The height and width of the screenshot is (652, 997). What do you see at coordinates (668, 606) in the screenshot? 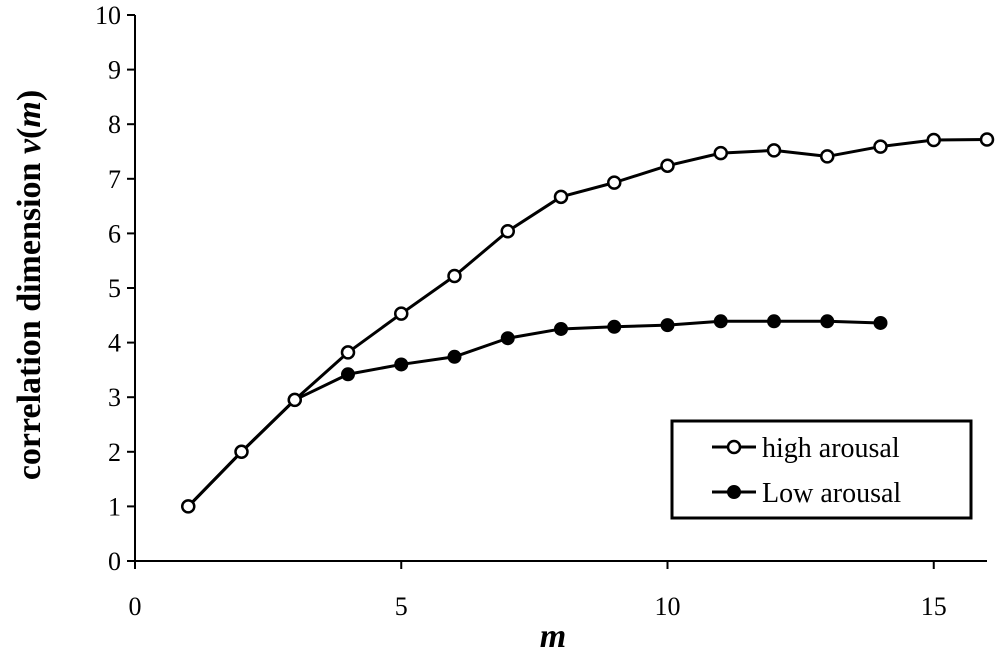
I see `x-tick-label: 10` at bounding box center [668, 606].